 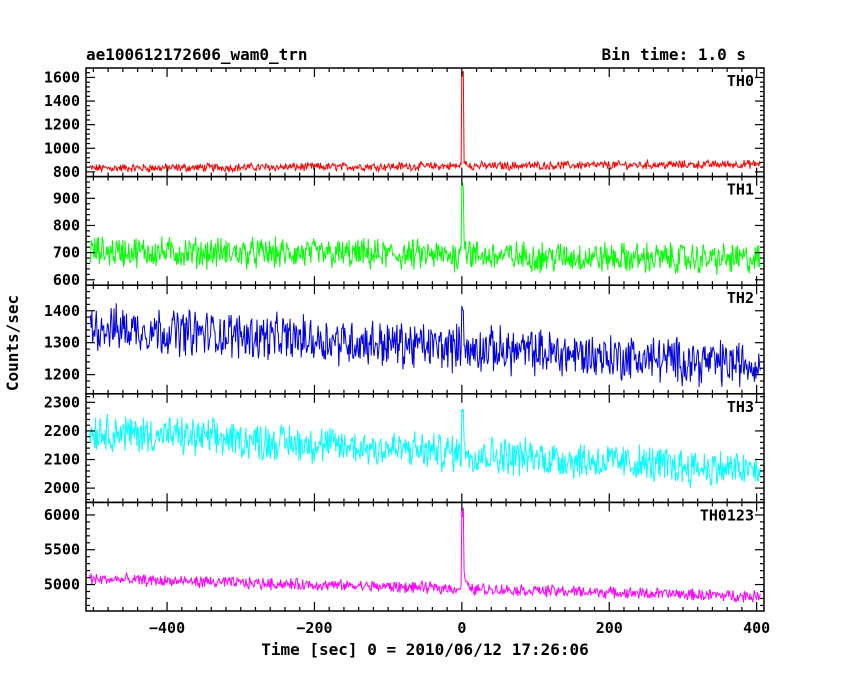 What do you see at coordinates (66, 253) in the screenshot?
I see `y-tick-label: 700` at bounding box center [66, 253].